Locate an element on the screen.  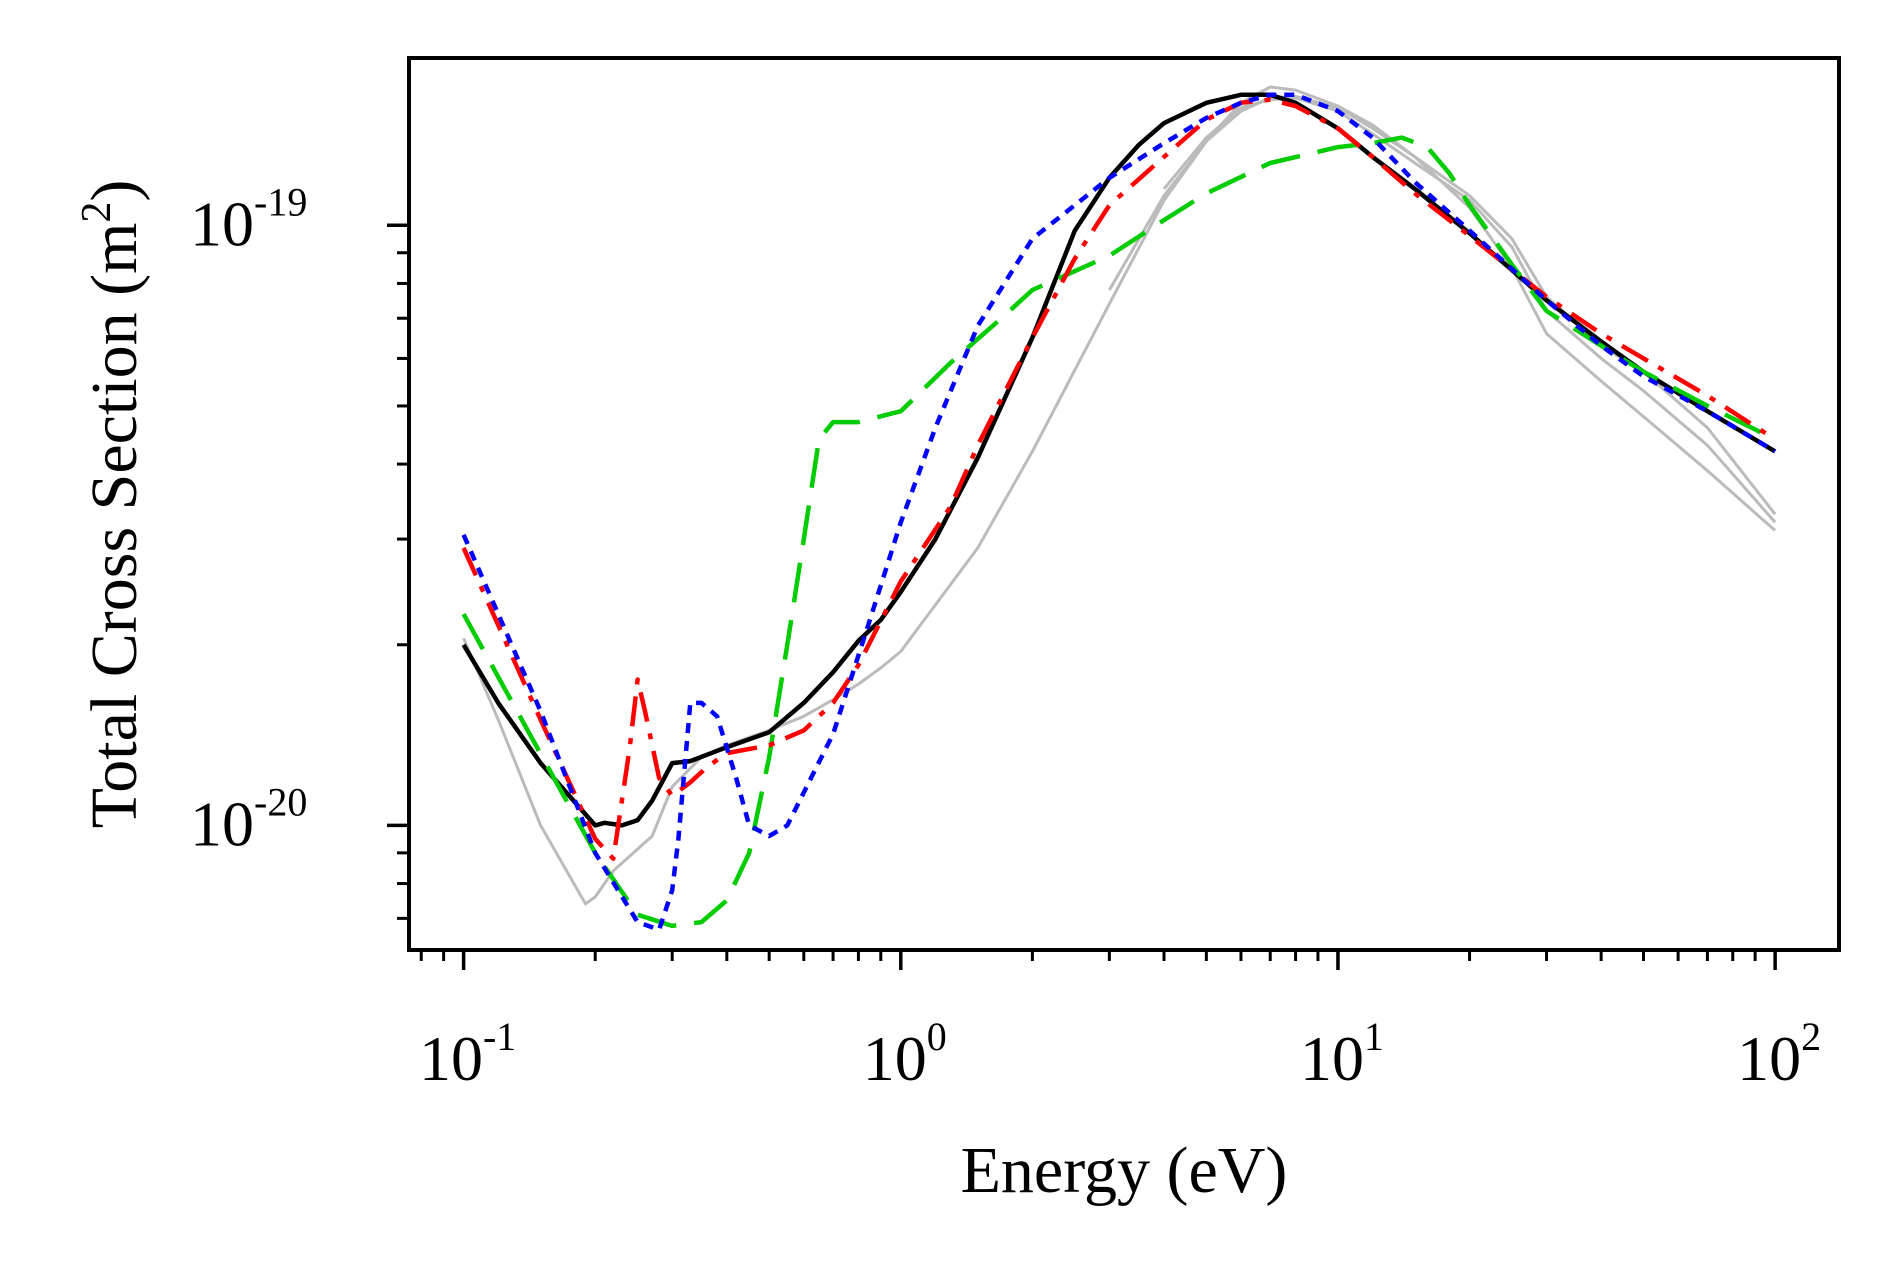
x-tick-label: 10⁻¹ is located at coordinates (467, 1054).